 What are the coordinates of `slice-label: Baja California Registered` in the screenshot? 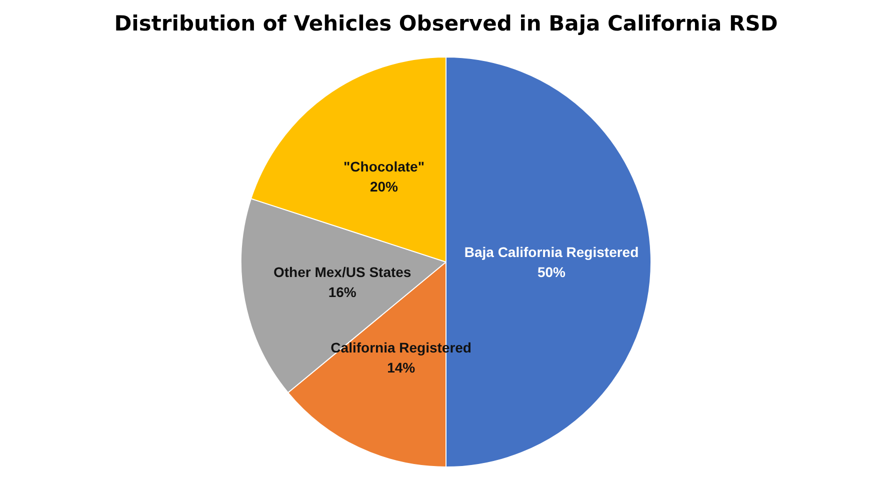 It's located at (551, 252).